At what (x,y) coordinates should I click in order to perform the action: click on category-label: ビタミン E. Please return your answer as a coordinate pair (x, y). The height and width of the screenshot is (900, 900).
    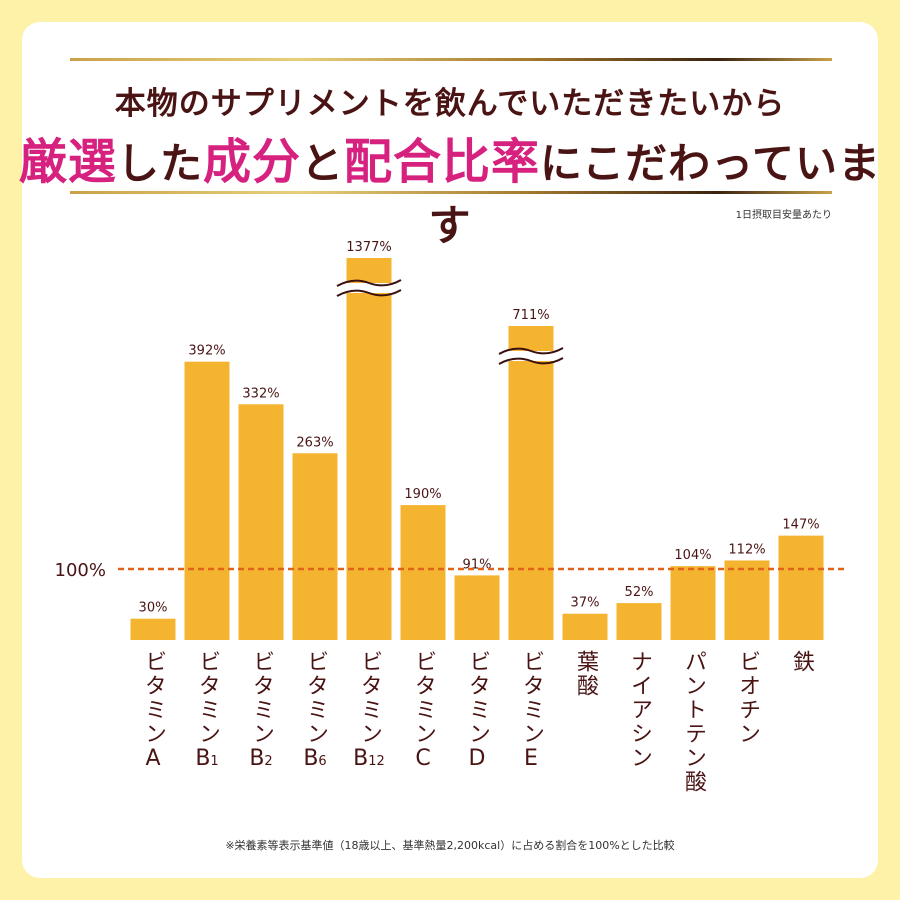
    Looking at the image, I should click on (531, 710).